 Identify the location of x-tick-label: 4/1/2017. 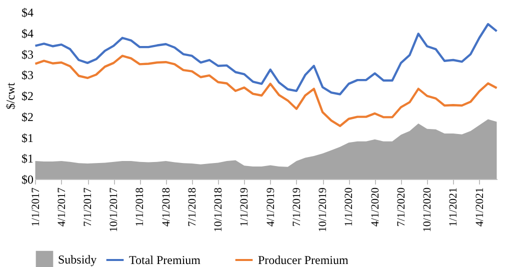
(62, 207).